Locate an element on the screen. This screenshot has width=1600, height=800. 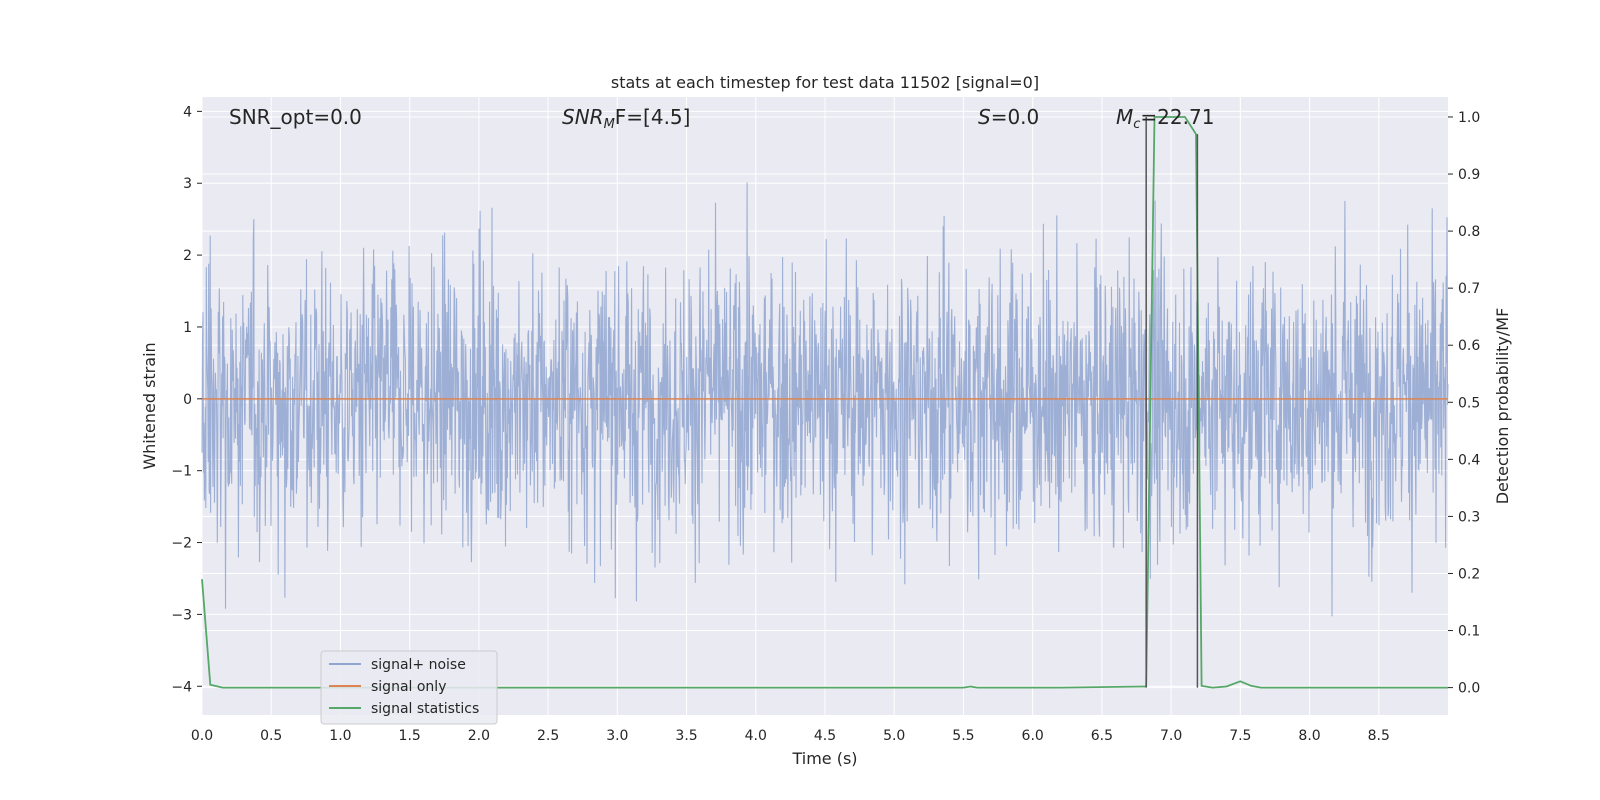
y-left-tick-label: 3 is located at coordinates (187, 184).